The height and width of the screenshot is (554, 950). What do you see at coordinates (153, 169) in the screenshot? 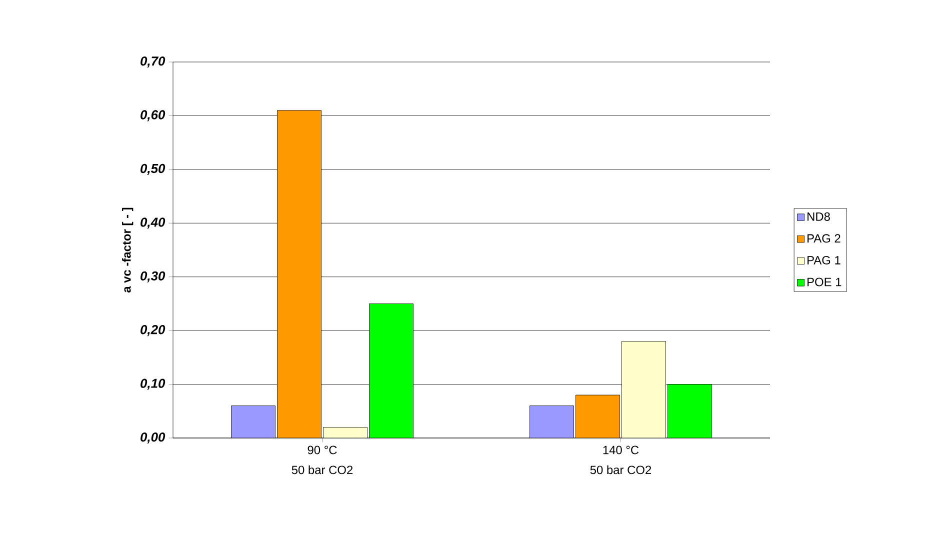
I see `y-tick-label: 0,50` at bounding box center [153, 169].